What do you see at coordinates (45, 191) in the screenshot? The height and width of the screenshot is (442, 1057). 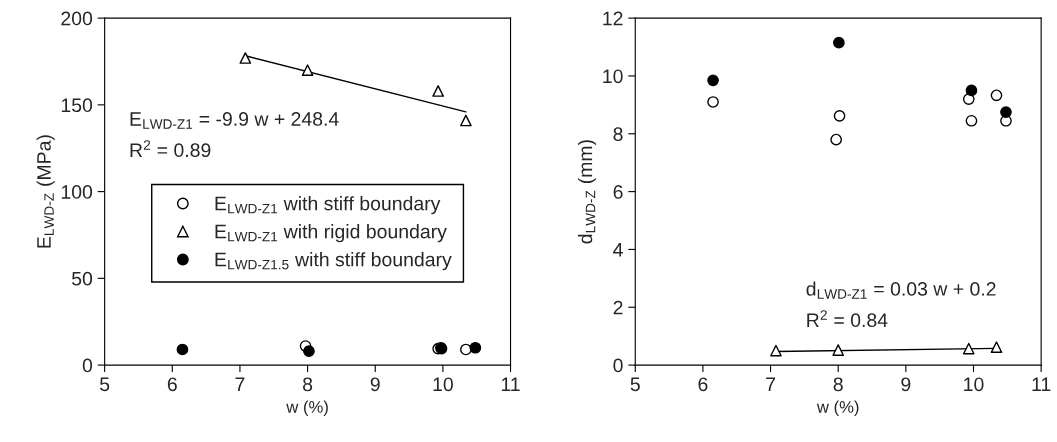 I see `y-axis-title: E$_{LWD‐Z}$ (MPa)` at bounding box center [45, 191].